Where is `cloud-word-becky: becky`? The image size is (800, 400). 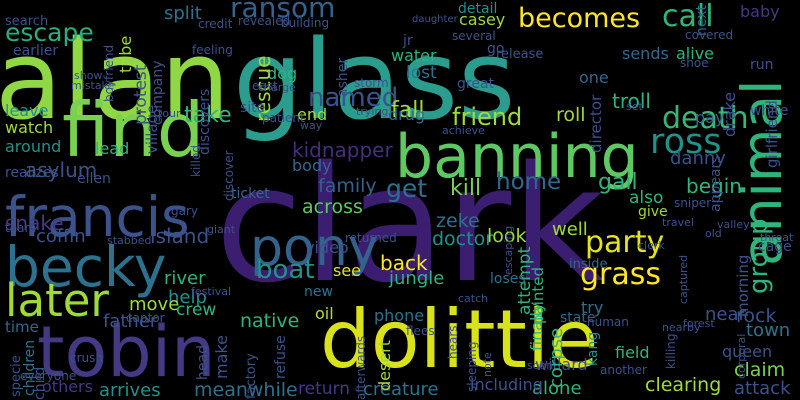 cloud-word-becky: becky is located at coordinates (86, 267).